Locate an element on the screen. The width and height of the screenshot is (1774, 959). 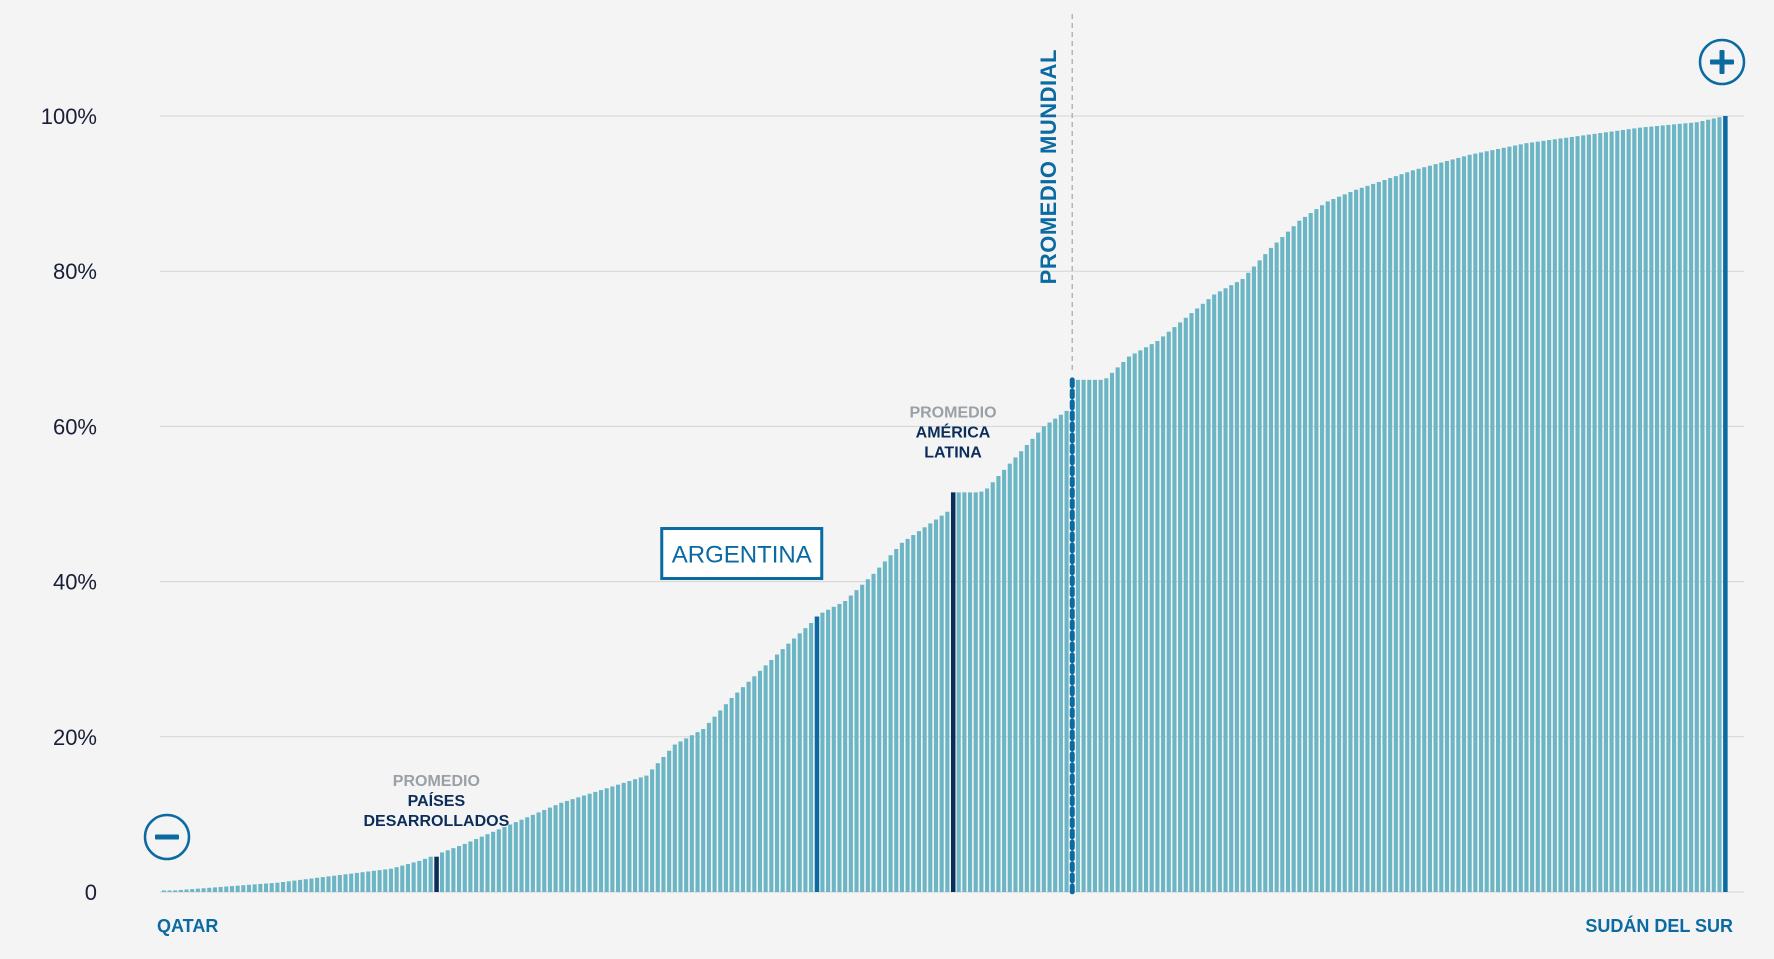
y-tick-label: 20% is located at coordinates (75, 737).